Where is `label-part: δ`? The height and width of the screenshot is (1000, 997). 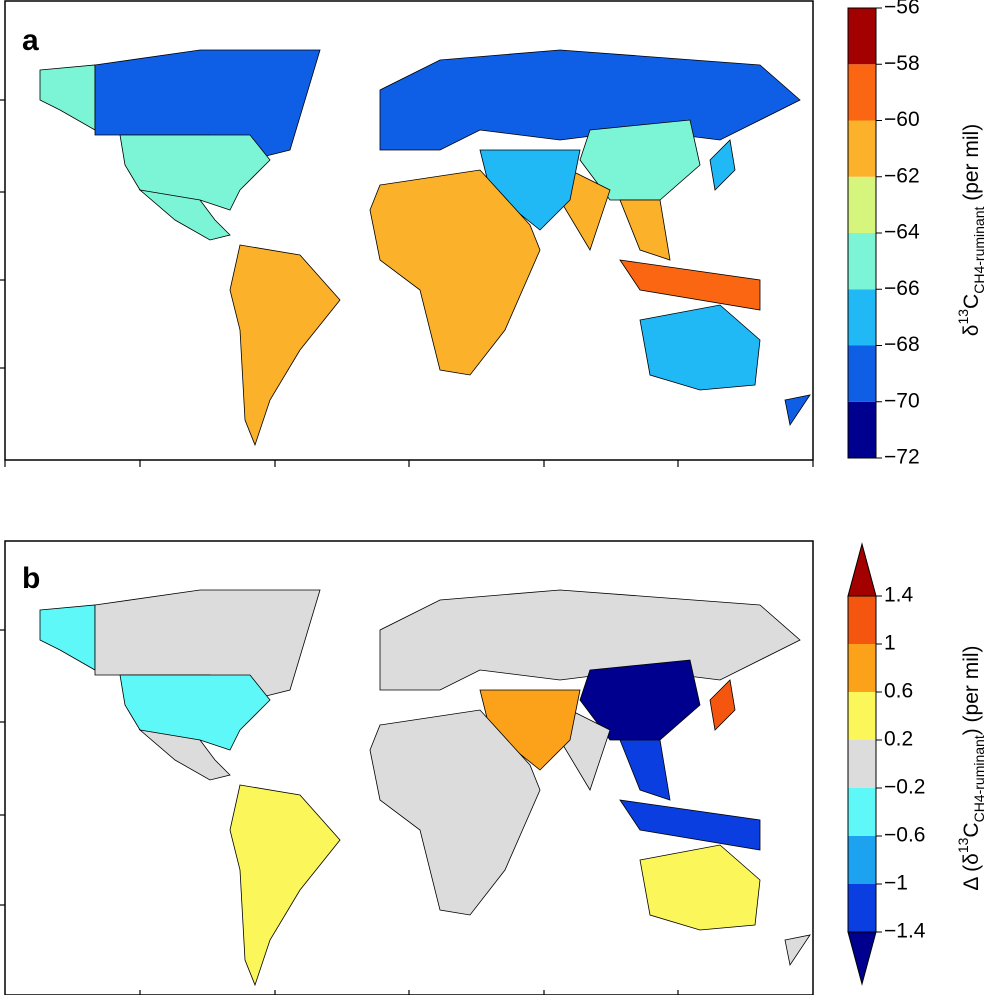
label-part: δ is located at coordinates (971, 331).